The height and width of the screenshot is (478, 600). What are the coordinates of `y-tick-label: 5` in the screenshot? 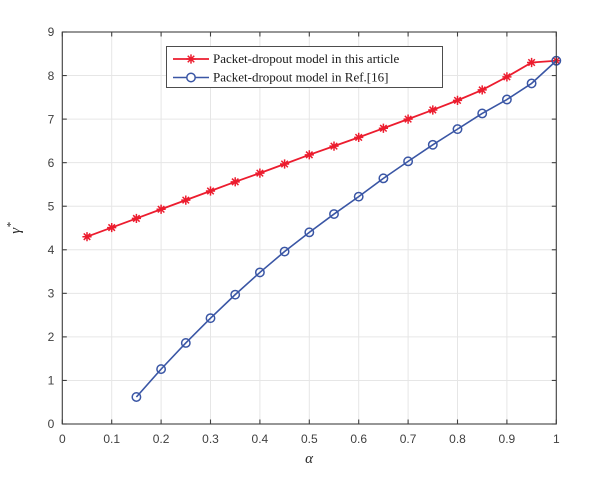 It's located at (51, 206).